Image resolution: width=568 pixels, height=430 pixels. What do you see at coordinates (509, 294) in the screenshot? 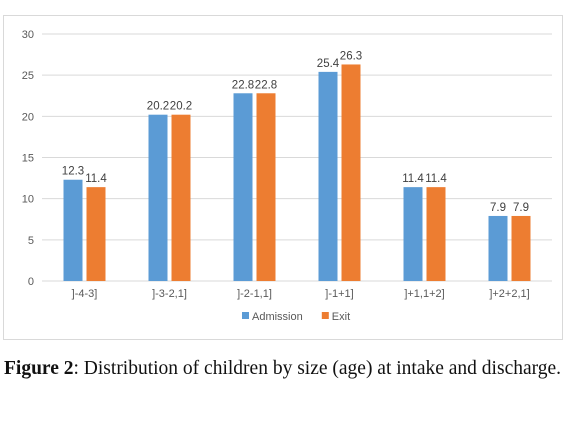
I see `x-tick-label: ]+2+2,1]` at bounding box center [509, 294].